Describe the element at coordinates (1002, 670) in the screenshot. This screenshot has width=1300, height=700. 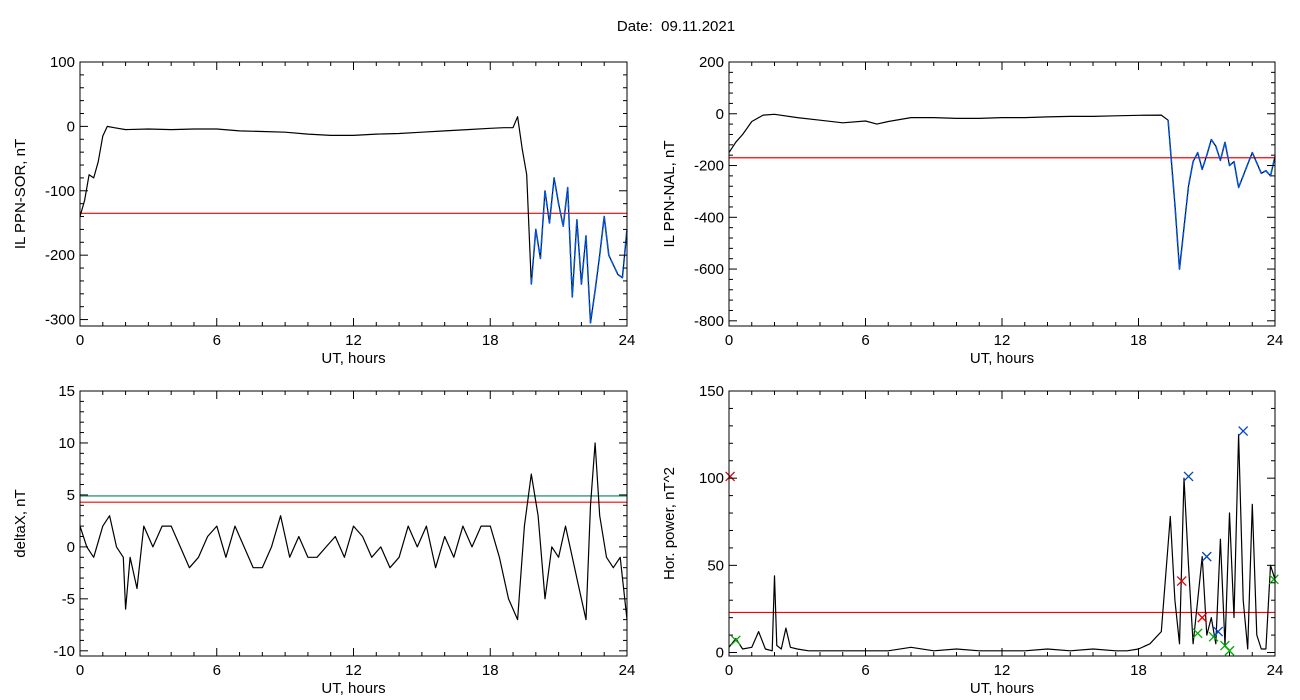
I see `x-tick-label-4: 12` at that location.